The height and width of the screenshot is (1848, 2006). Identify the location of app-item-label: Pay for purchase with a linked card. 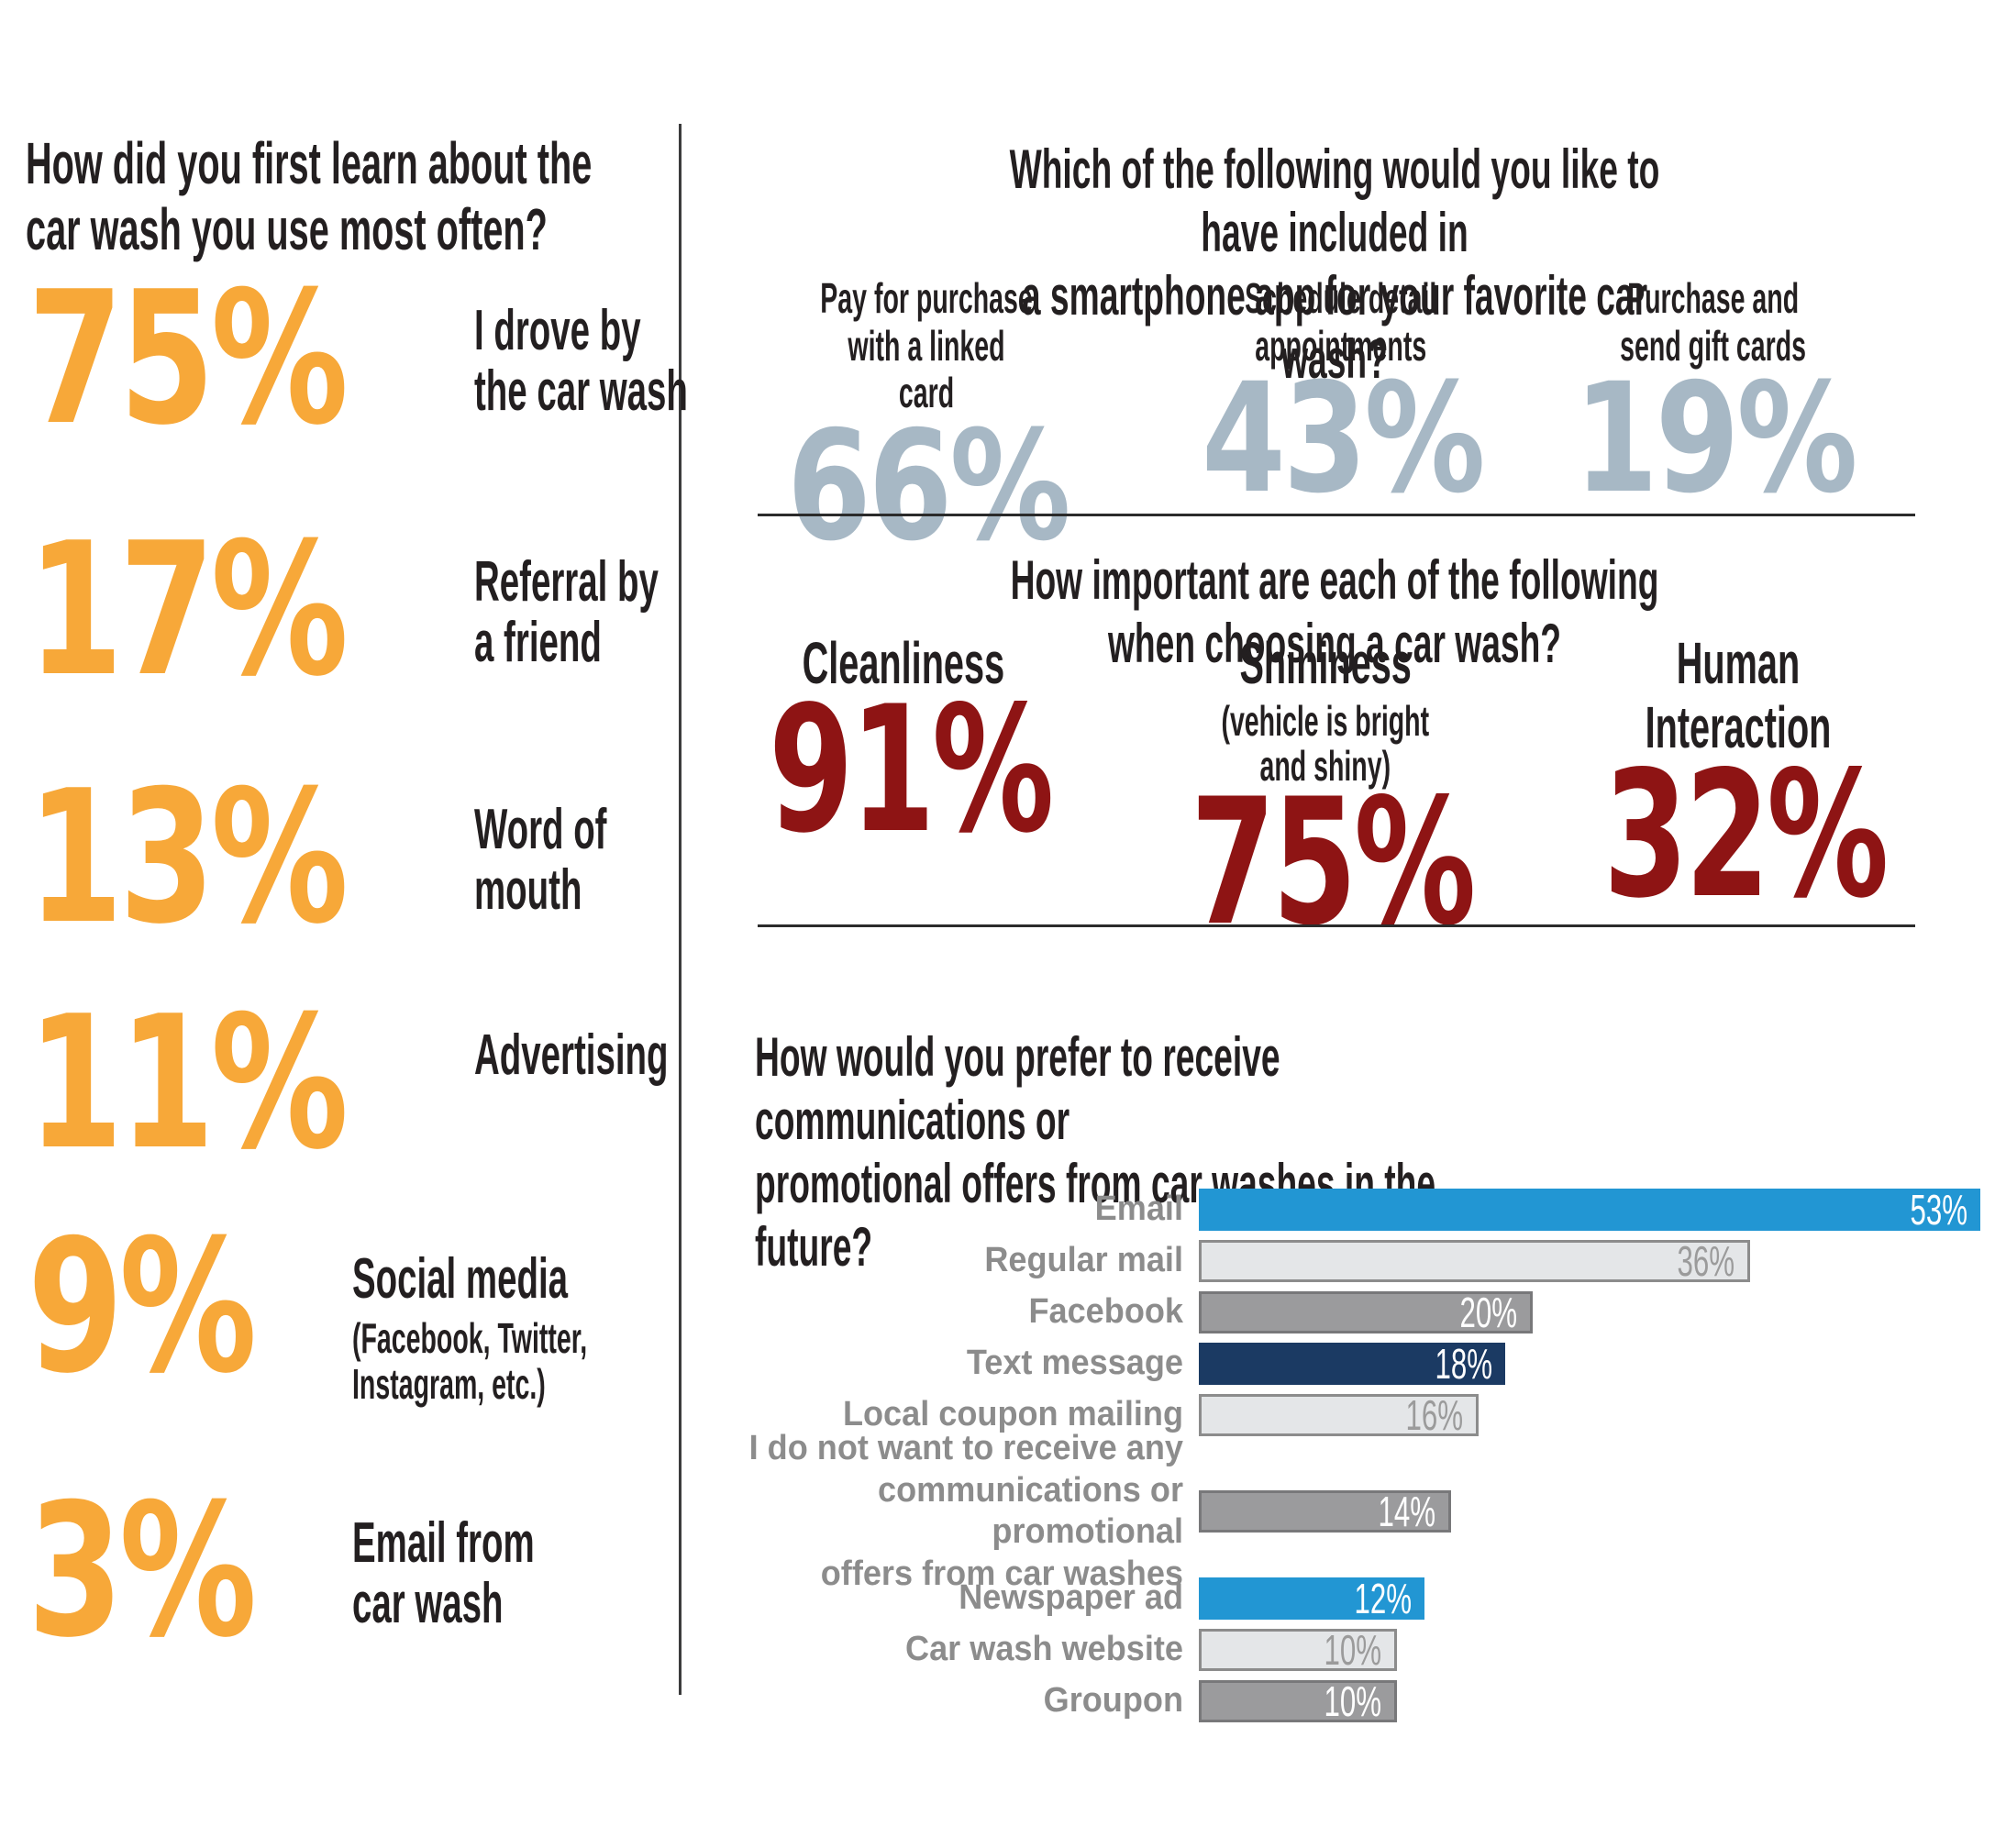
(926, 345).